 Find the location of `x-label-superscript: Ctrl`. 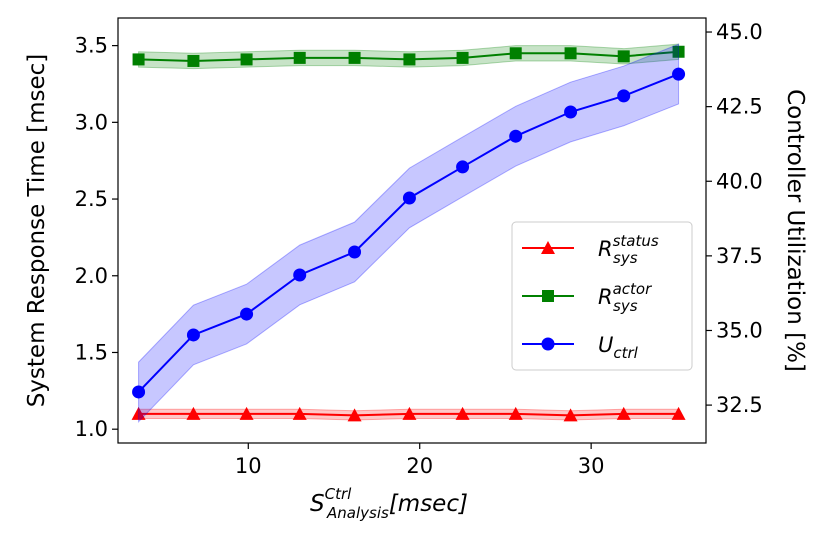

x-label-superscript: Ctrl is located at coordinates (339, 494).